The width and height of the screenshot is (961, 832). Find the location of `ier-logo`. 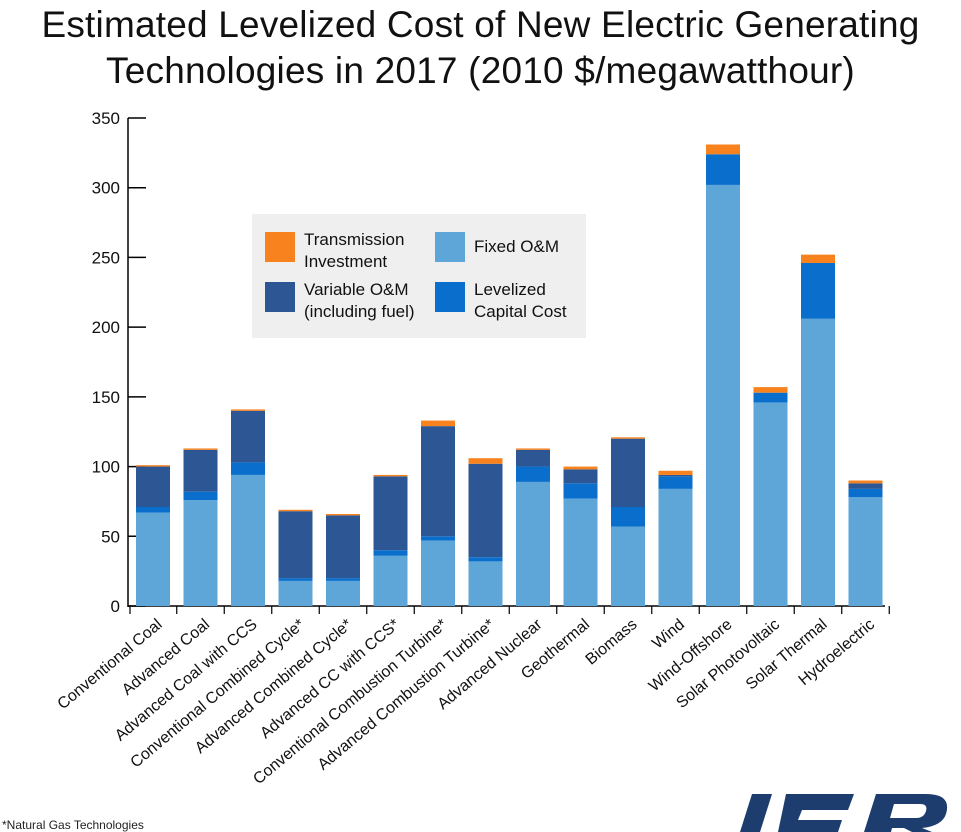

ier-logo is located at coordinates (844, 813).